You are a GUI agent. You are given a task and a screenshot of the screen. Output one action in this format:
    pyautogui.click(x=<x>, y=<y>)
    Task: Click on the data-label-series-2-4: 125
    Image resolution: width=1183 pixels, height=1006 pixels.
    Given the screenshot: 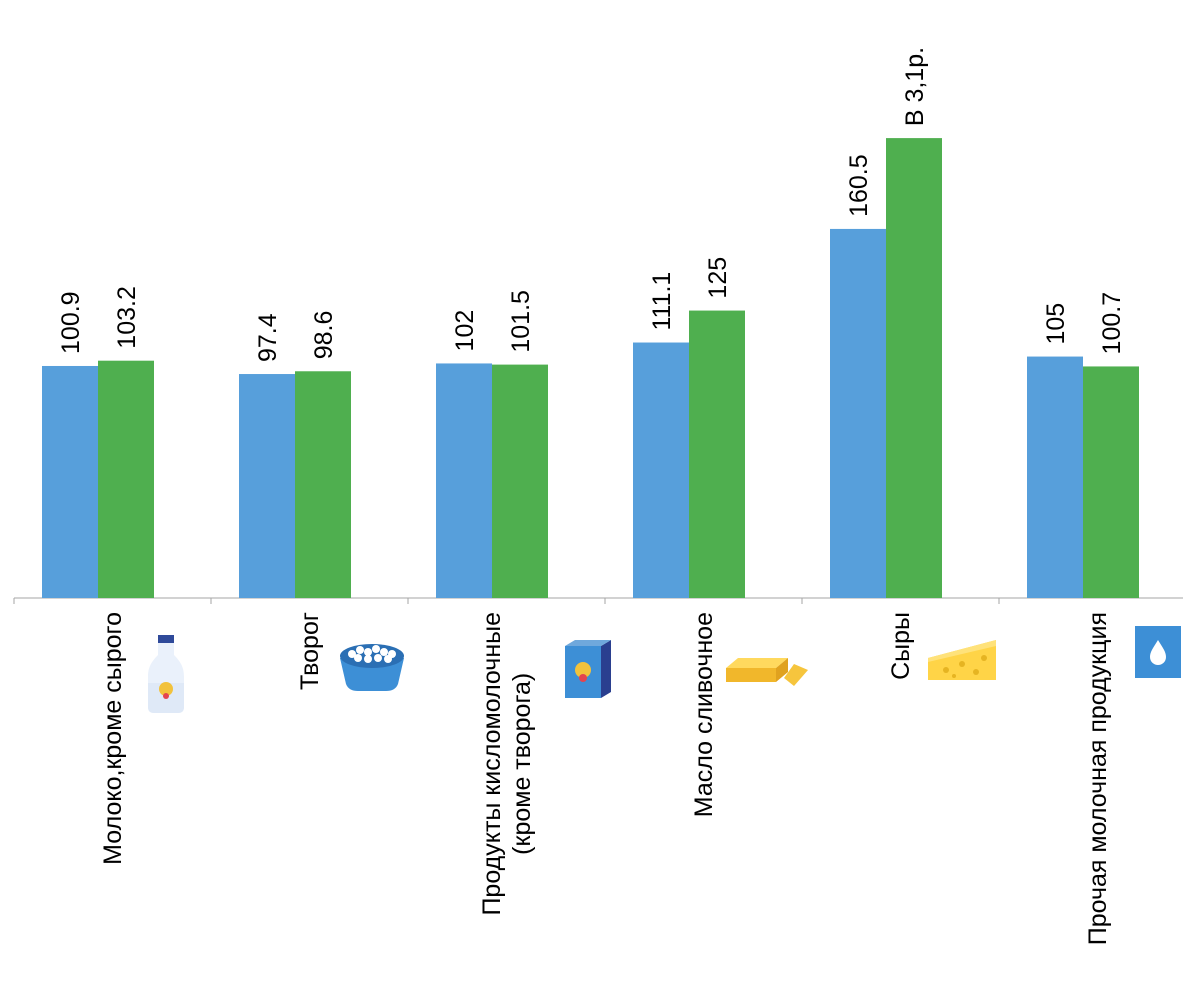 What is the action you would take?
    pyautogui.click(x=718, y=278)
    